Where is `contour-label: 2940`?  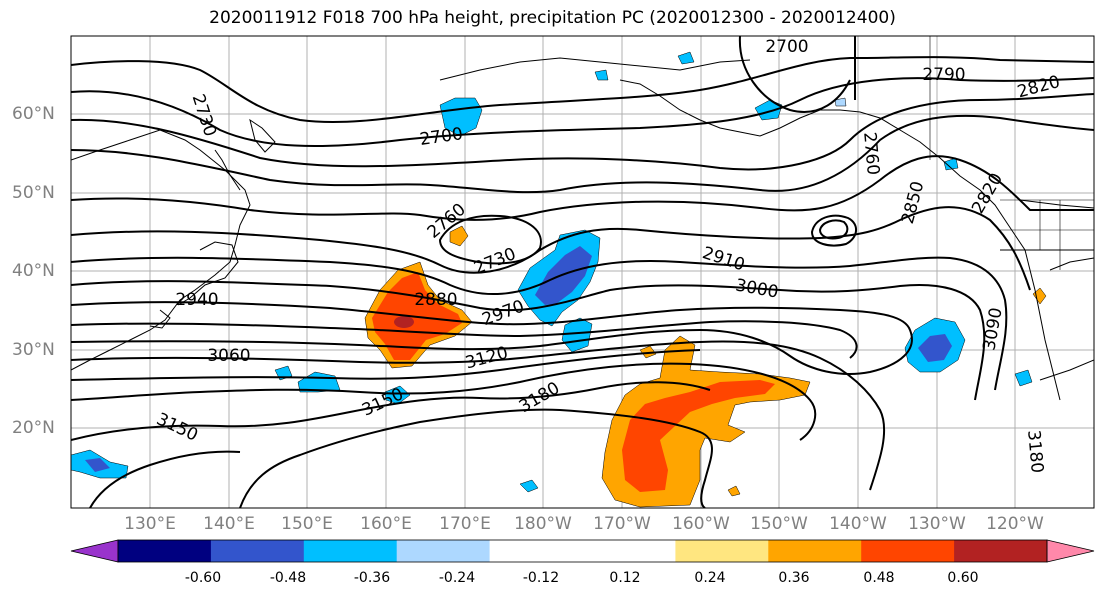 contour-label: 2940 is located at coordinates (196, 300).